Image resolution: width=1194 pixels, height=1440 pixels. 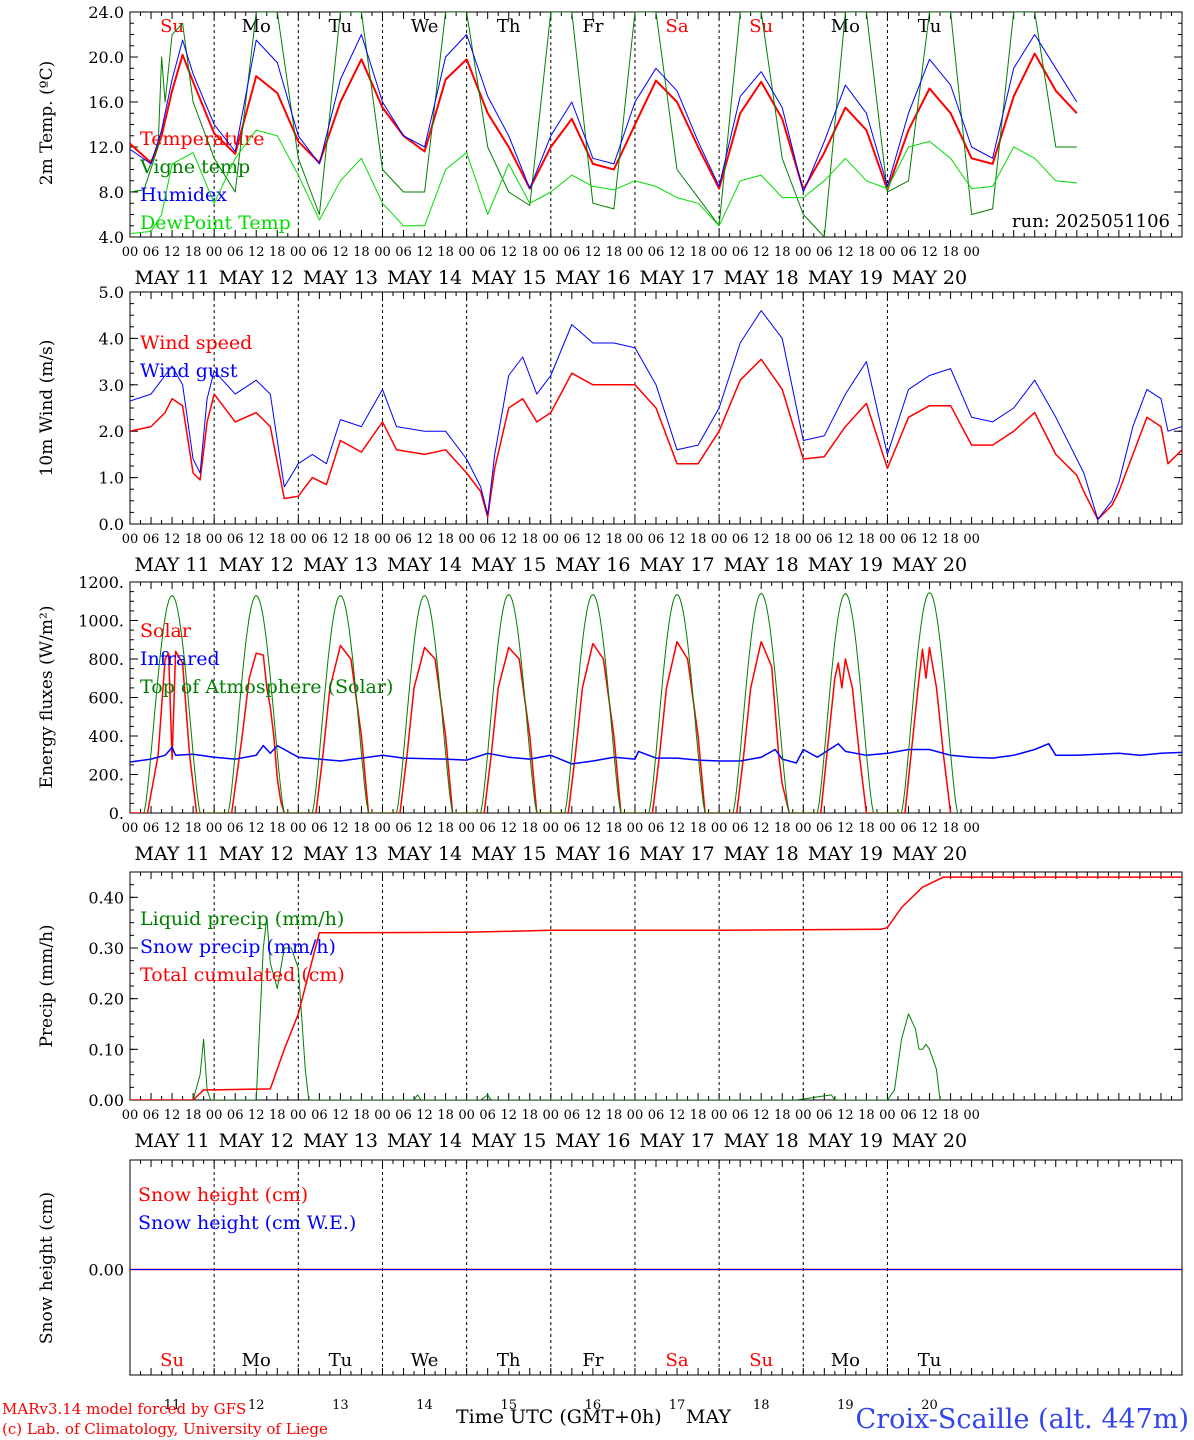 I want to click on legend-entry: Snow precip (mm/h), so click(x=238, y=947).